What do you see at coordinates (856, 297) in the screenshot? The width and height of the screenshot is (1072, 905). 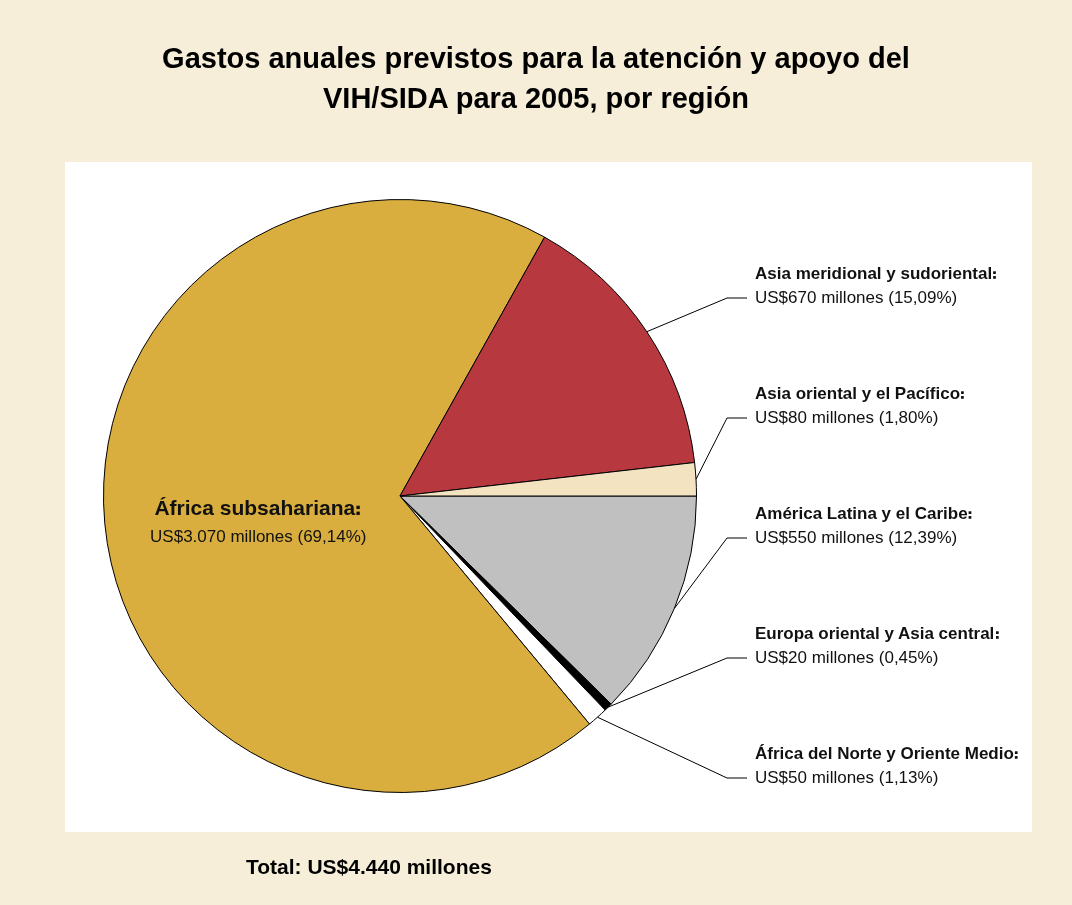 I see `data-label: US$670 millones (15,09%)` at bounding box center [856, 297].